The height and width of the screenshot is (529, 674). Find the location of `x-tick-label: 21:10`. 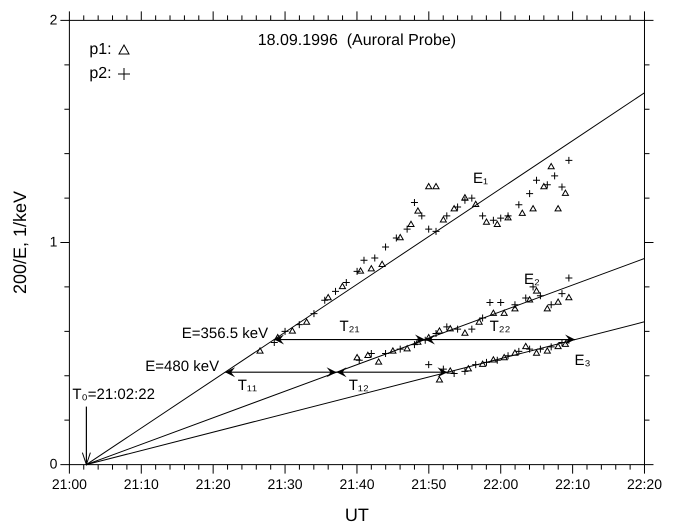

x-tick-label: 21:10 is located at coordinates (142, 484).